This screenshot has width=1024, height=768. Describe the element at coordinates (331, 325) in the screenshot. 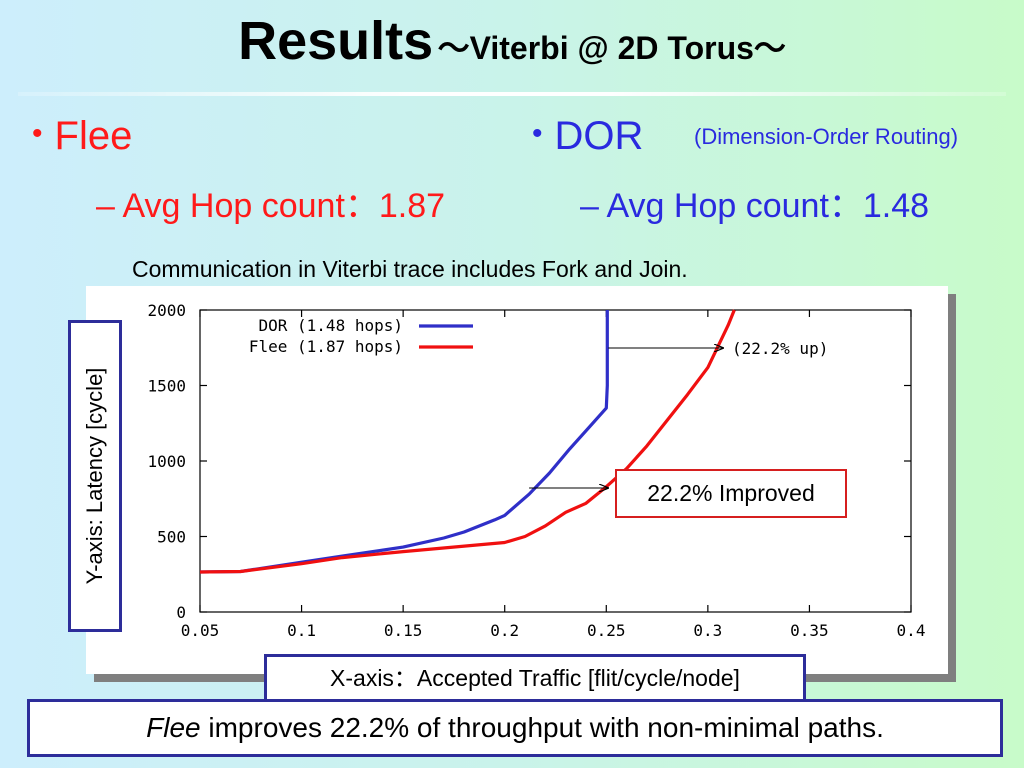

I see `legend-label: DOR (1.48 hops)` at that location.